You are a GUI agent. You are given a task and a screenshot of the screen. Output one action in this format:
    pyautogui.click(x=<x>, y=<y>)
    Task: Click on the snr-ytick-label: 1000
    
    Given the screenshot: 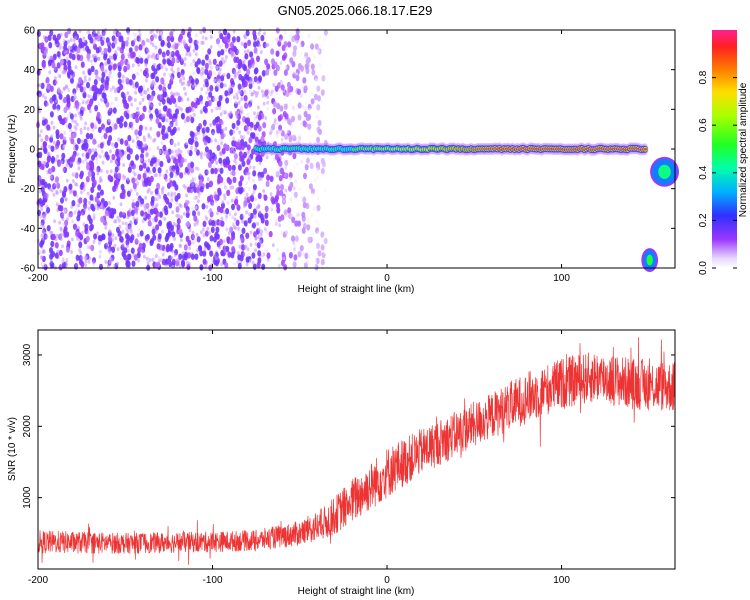 What is the action you would take?
    pyautogui.click(x=27, y=497)
    